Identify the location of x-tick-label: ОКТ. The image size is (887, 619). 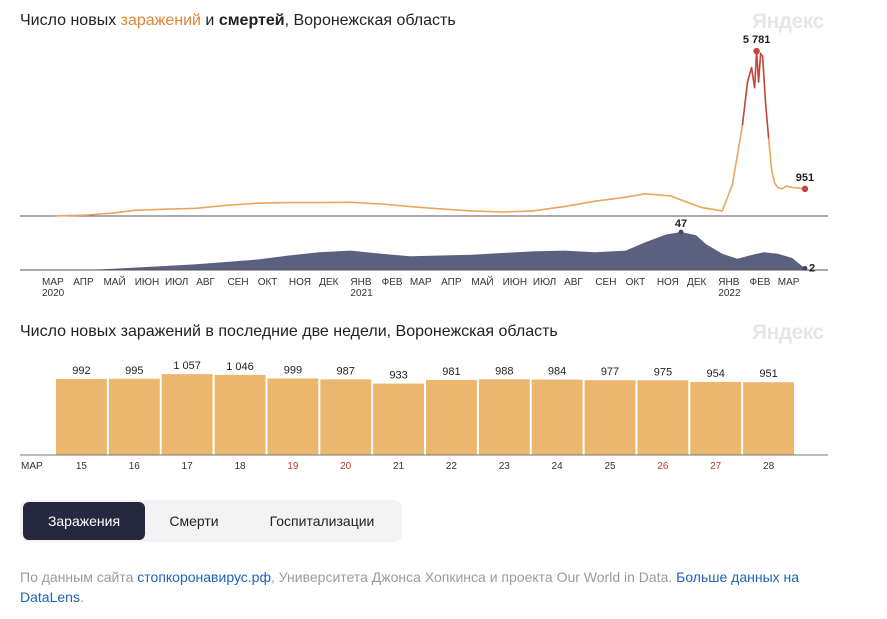
(636, 282).